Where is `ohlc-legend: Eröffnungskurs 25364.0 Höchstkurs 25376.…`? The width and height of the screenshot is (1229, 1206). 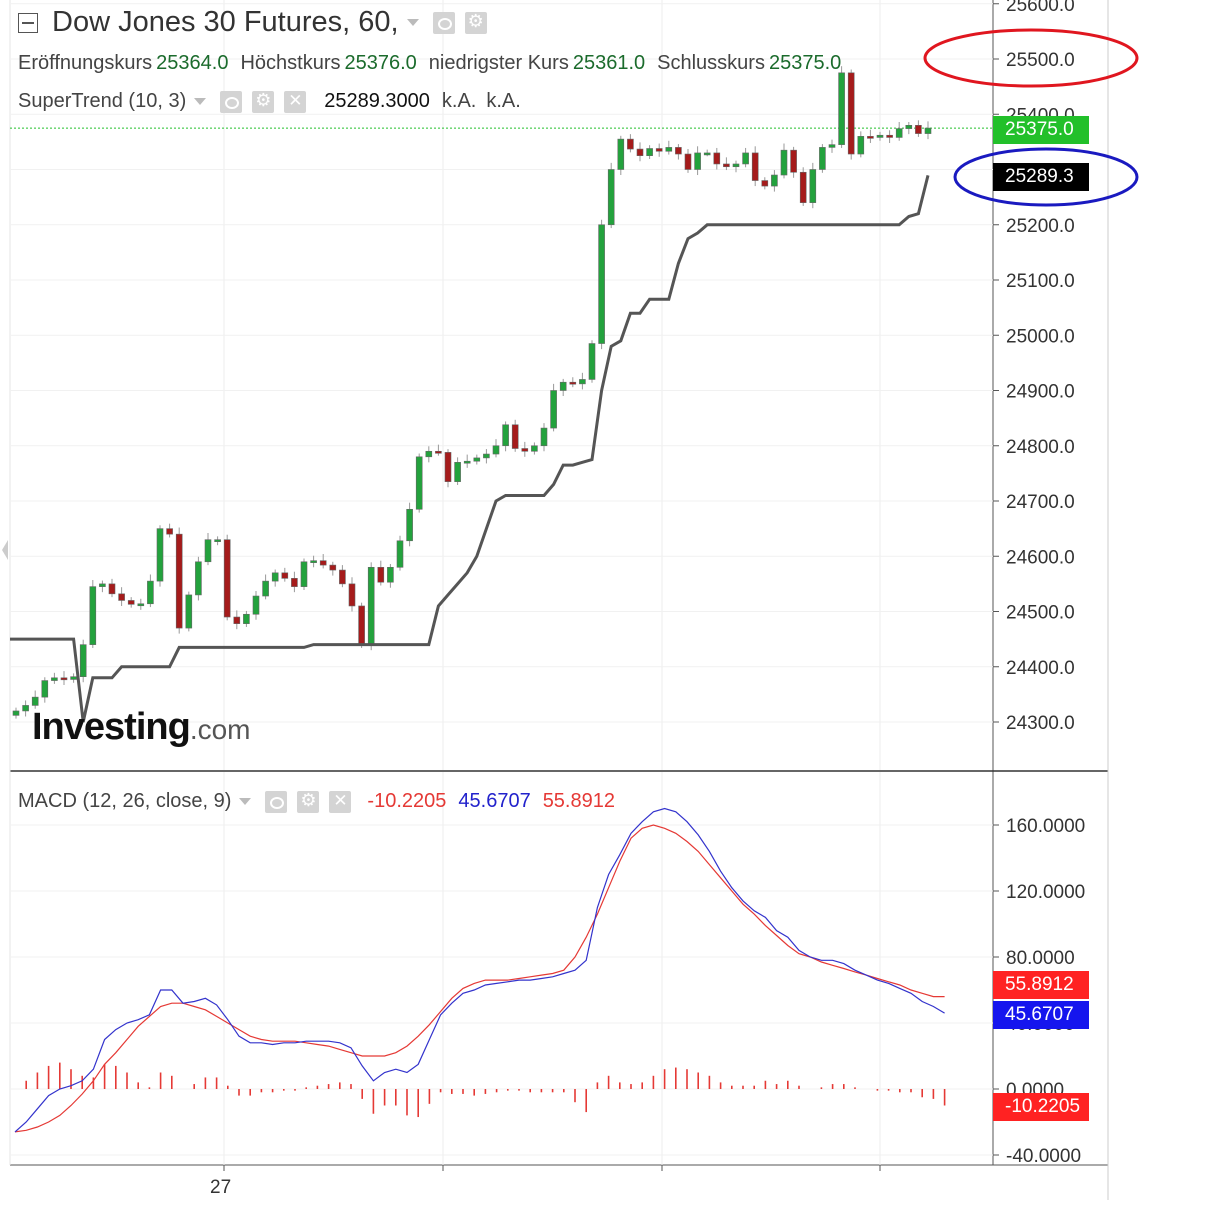
ohlc-legend: Eröffnungskurs 25364.0 Höchstkurs 25376.… is located at coordinates (435, 63).